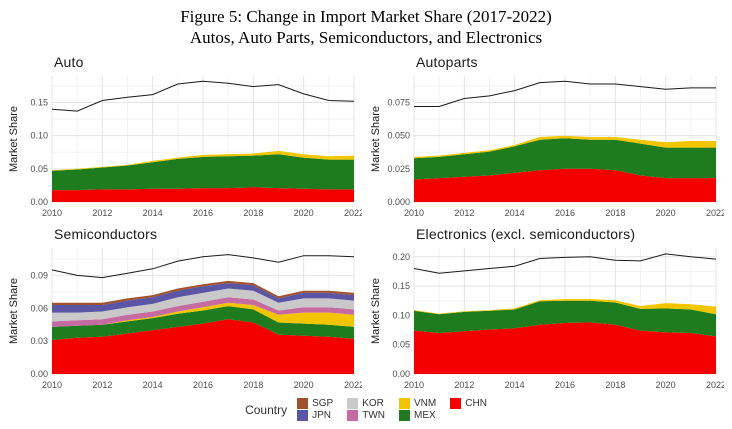 The height and width of the screenshot is (429, 732). What do you see at coordinates (69, 62) in the screenshot?
I see `panel-title-auto: Auto` at bounding box center [69, 62].